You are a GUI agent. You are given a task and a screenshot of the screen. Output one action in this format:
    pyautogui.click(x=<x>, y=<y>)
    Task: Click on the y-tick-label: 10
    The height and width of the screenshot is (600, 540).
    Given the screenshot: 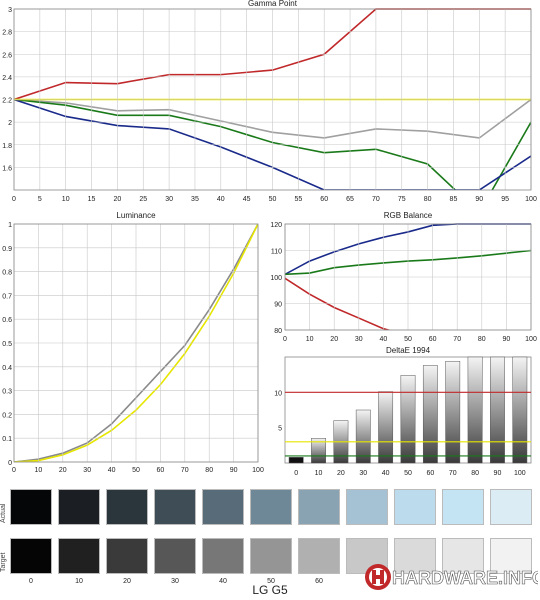 What is the action you would take?
    pyautogui.click(x=278, y=393)
    